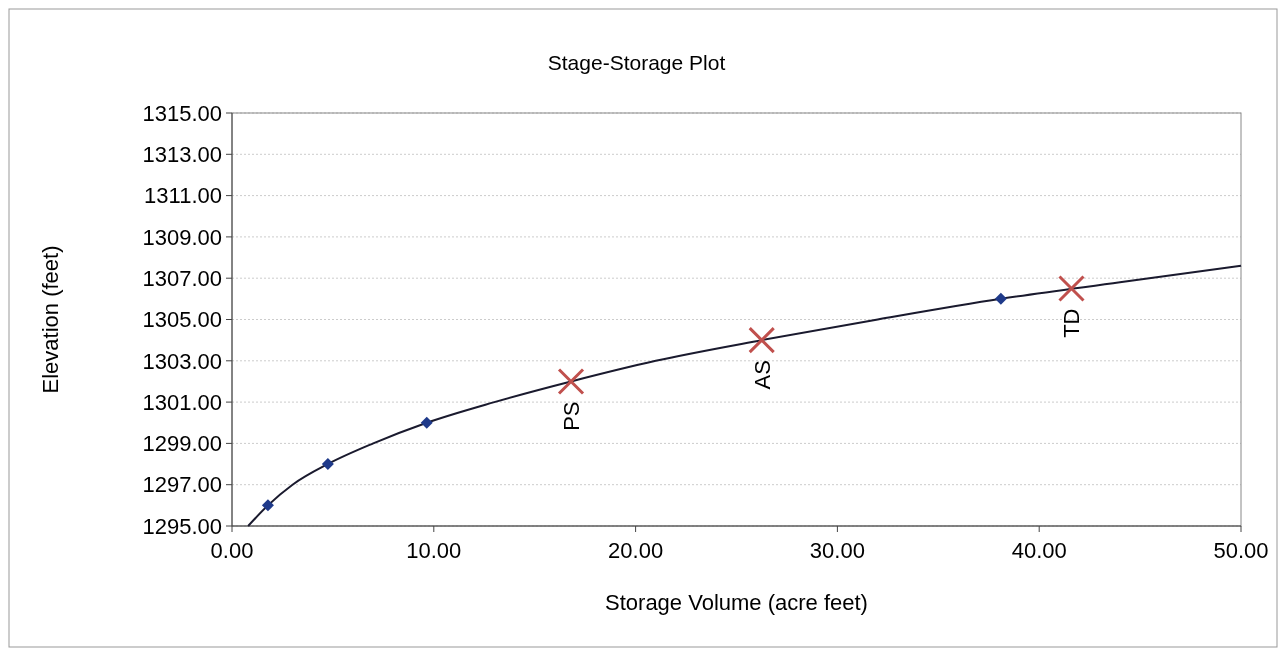  Describe the element at coordinates (182, 320) in the screenshot. I see `y-tick-label: 1305.00` at that location.